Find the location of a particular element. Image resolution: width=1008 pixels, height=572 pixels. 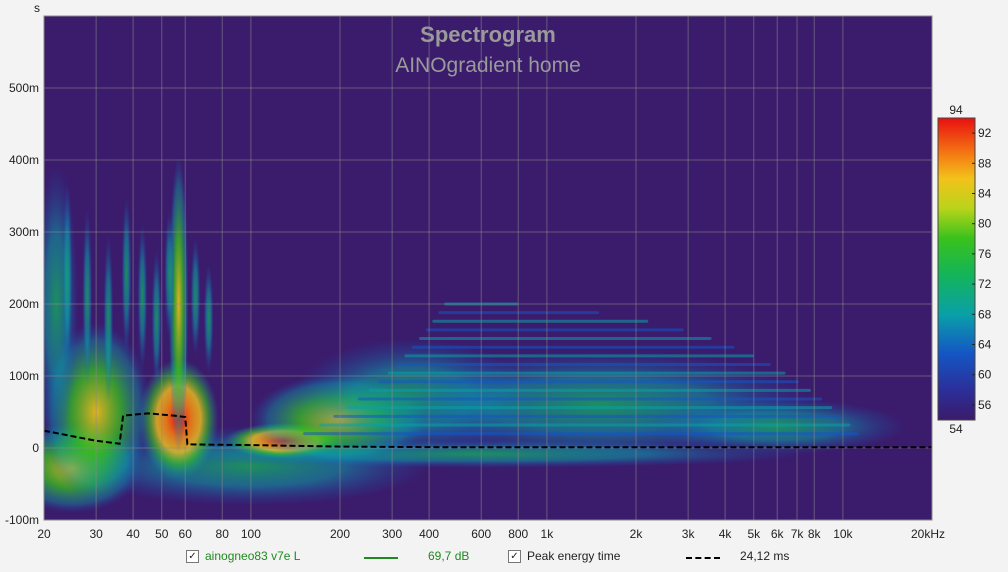

x-tick-label: 20 is located at coordinates (44, 534).